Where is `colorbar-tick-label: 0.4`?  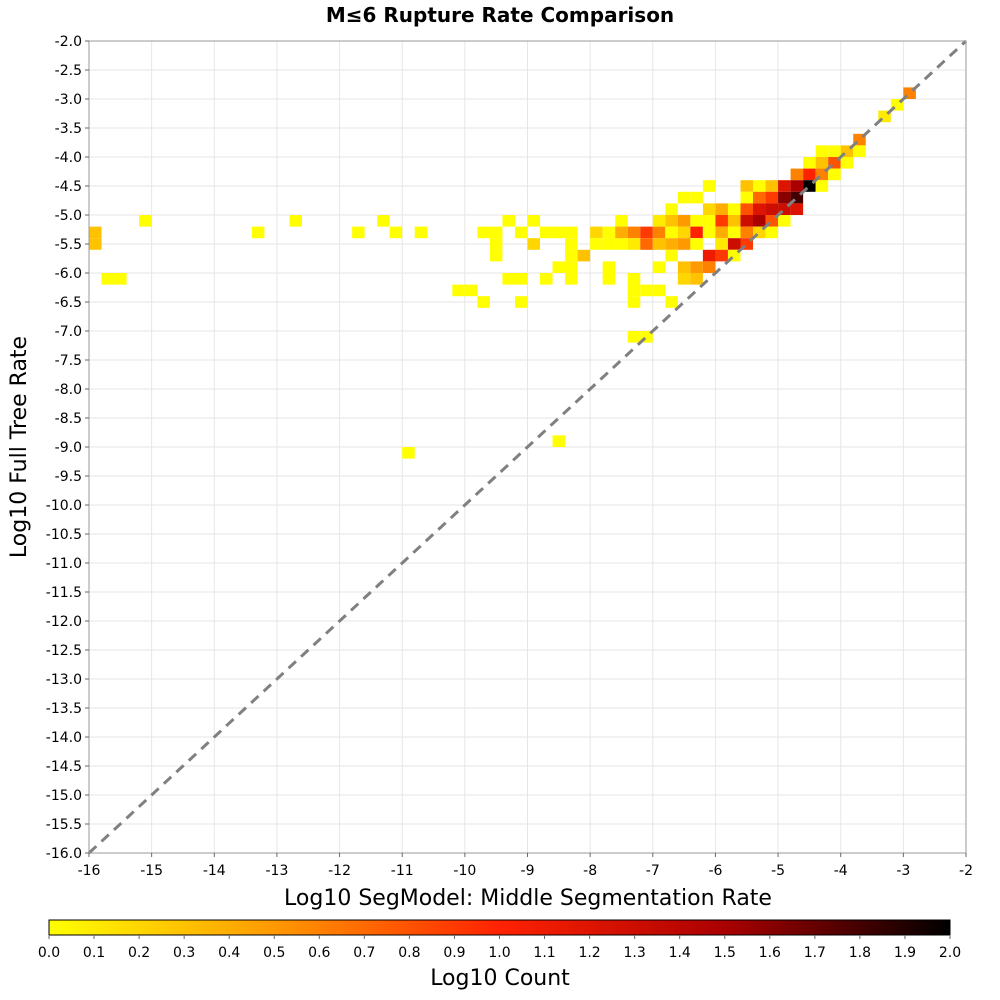
colorbar-tick-label: 0.4 is located at coordinates (229, 953).